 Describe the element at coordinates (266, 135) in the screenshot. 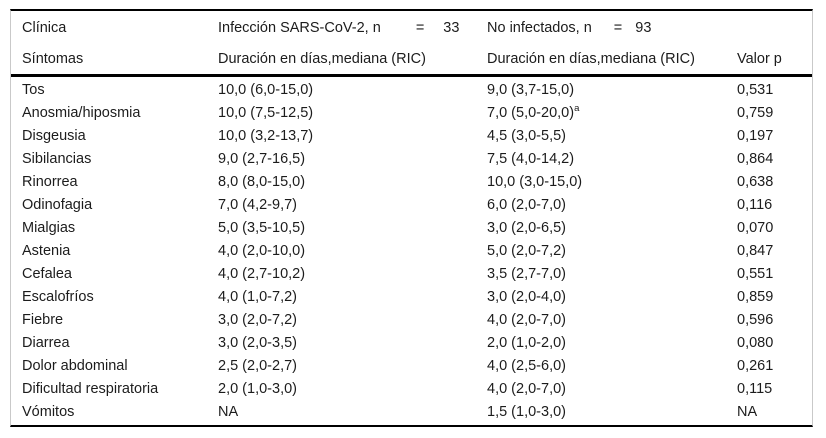

I see `infected-duration-cell: 10,0 (3,2-13,7)` at that location.